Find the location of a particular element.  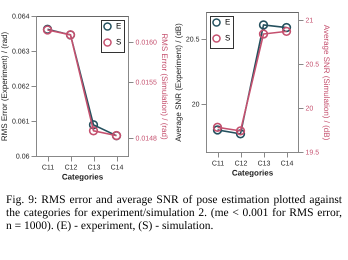

y2-axis-title: Average SNR (Simulation) / (dB) is located at coordinates (327, 82).